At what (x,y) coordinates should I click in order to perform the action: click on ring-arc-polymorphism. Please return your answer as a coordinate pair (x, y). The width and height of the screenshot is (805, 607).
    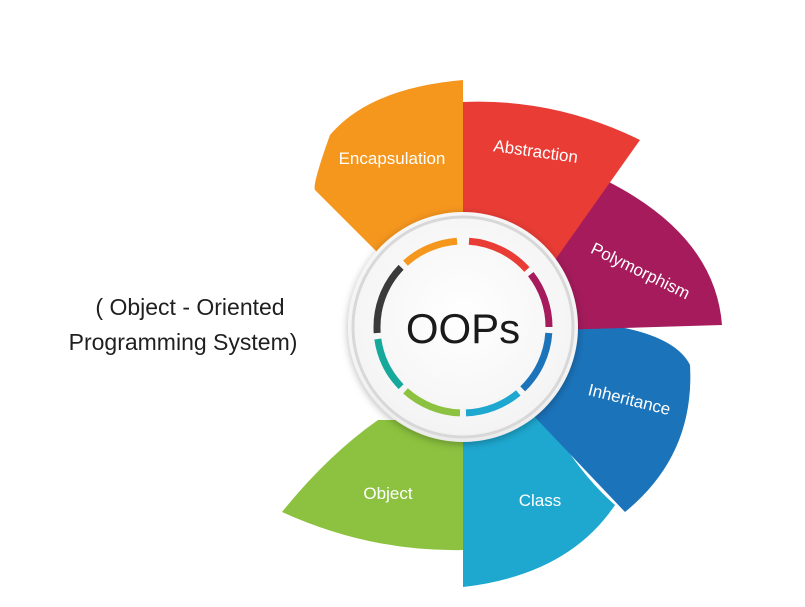
    Looking at the image, I should click on (540, 299).